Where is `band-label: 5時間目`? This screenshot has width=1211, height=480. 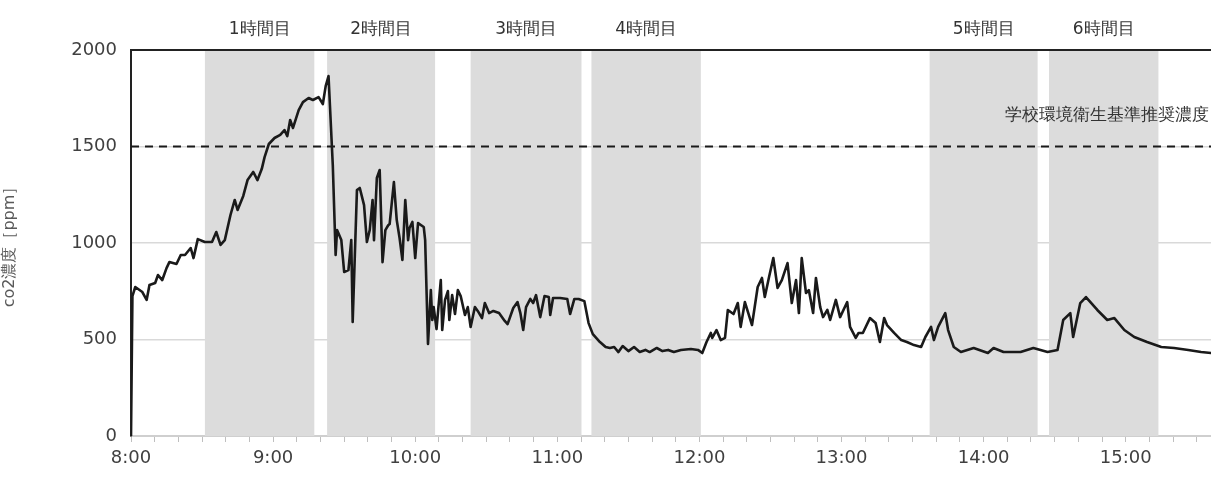 band-label: 5時間目 is located at coordinates (983, 27).